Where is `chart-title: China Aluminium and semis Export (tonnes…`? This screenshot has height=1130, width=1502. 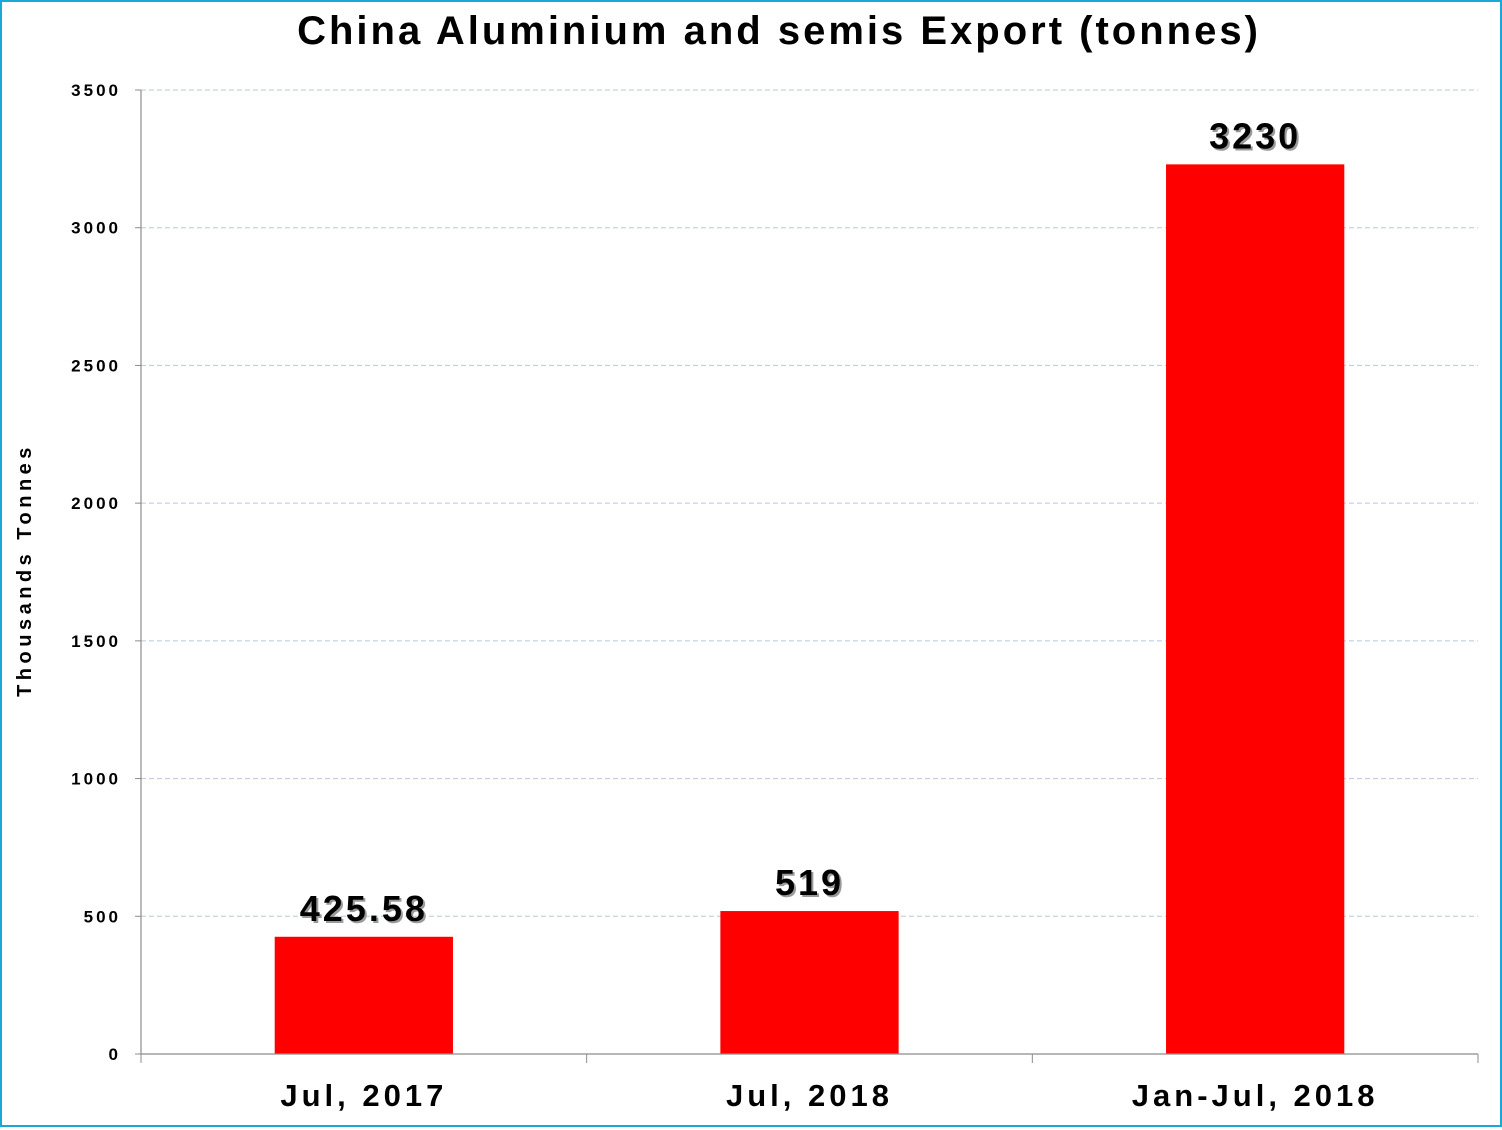
chart-title: China Aluminium and semis Export (tonnes… is located at coordinates (779, 31).